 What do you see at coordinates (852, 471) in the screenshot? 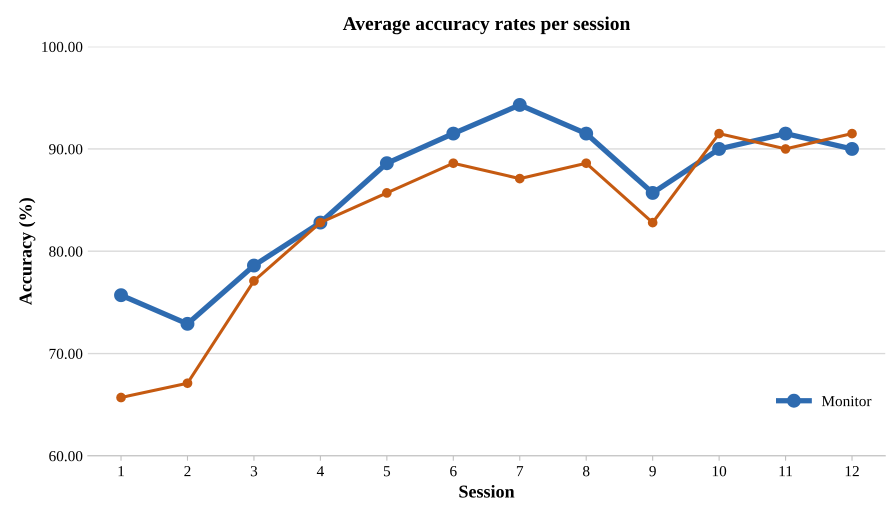
I see `x-tick-label: 12` at bounding box center [852, 471].